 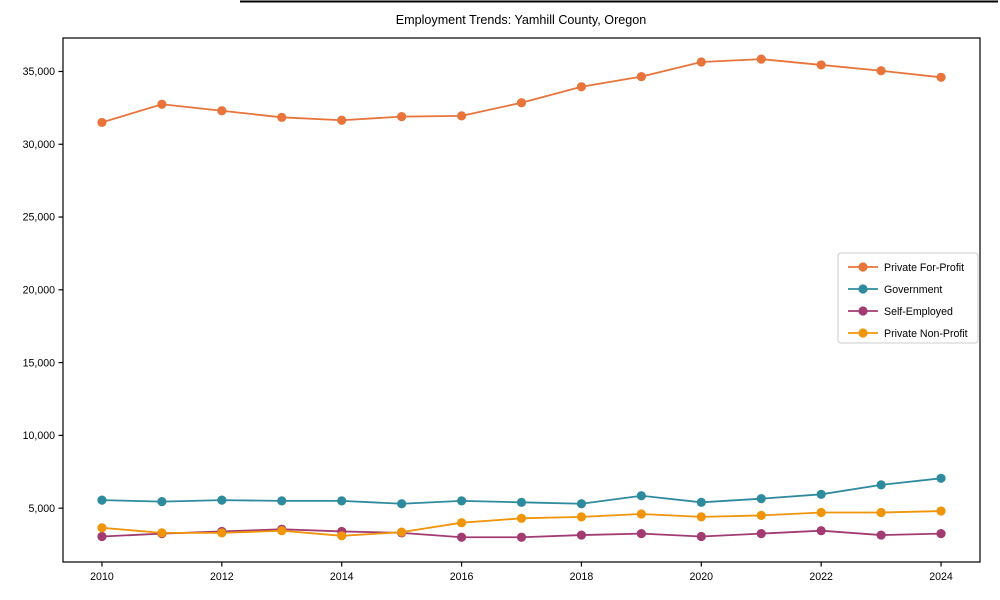 What do you see at coordinates (39, 363) in the screenshot?
I see `y-tick-label: 15,000` at bounding box center [39, 363].